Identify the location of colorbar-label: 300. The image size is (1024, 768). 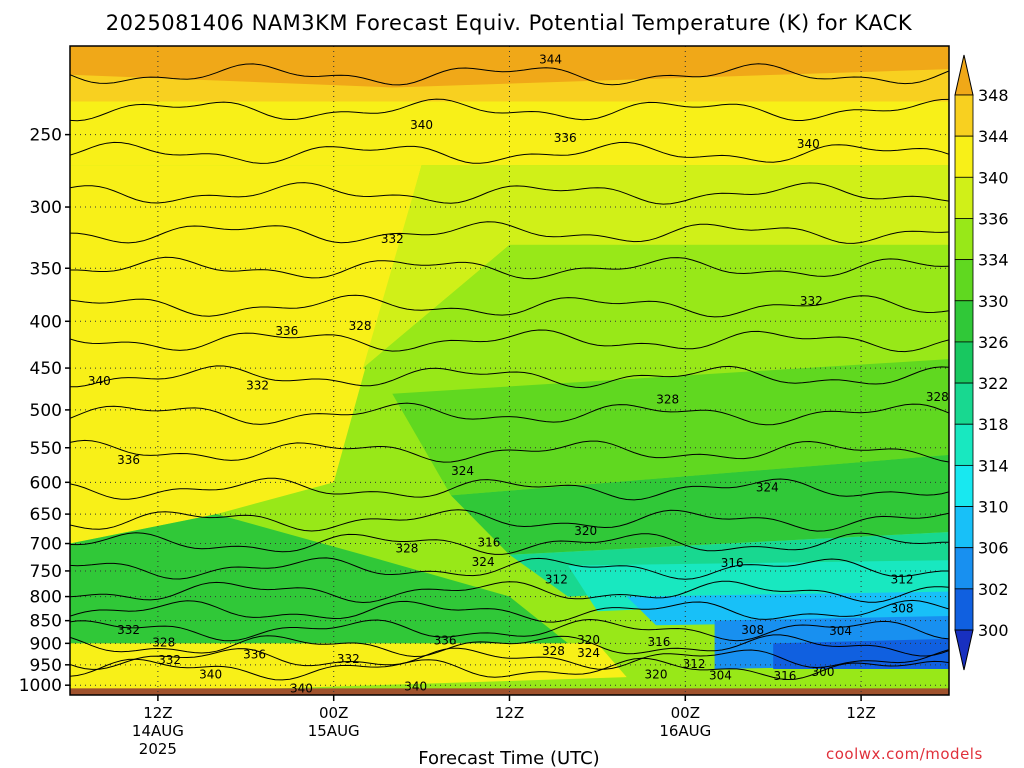
(993, 630).